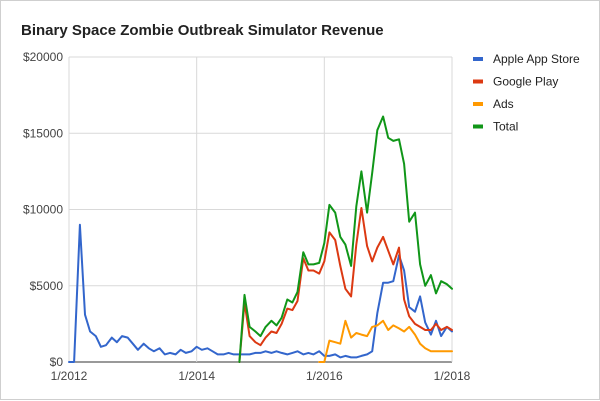 This screenshot has height=401, width=600. I want to click on legend-label: Ads, so click(503, 104).